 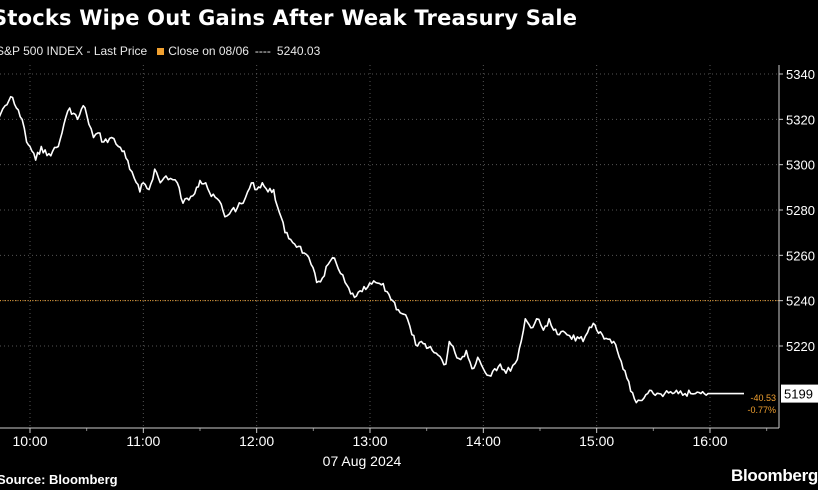 What do you see at coordinates (369, 441) in the screenshot?
I see `x-tick-label-3: 13:00` at bounding box center [369, 441].